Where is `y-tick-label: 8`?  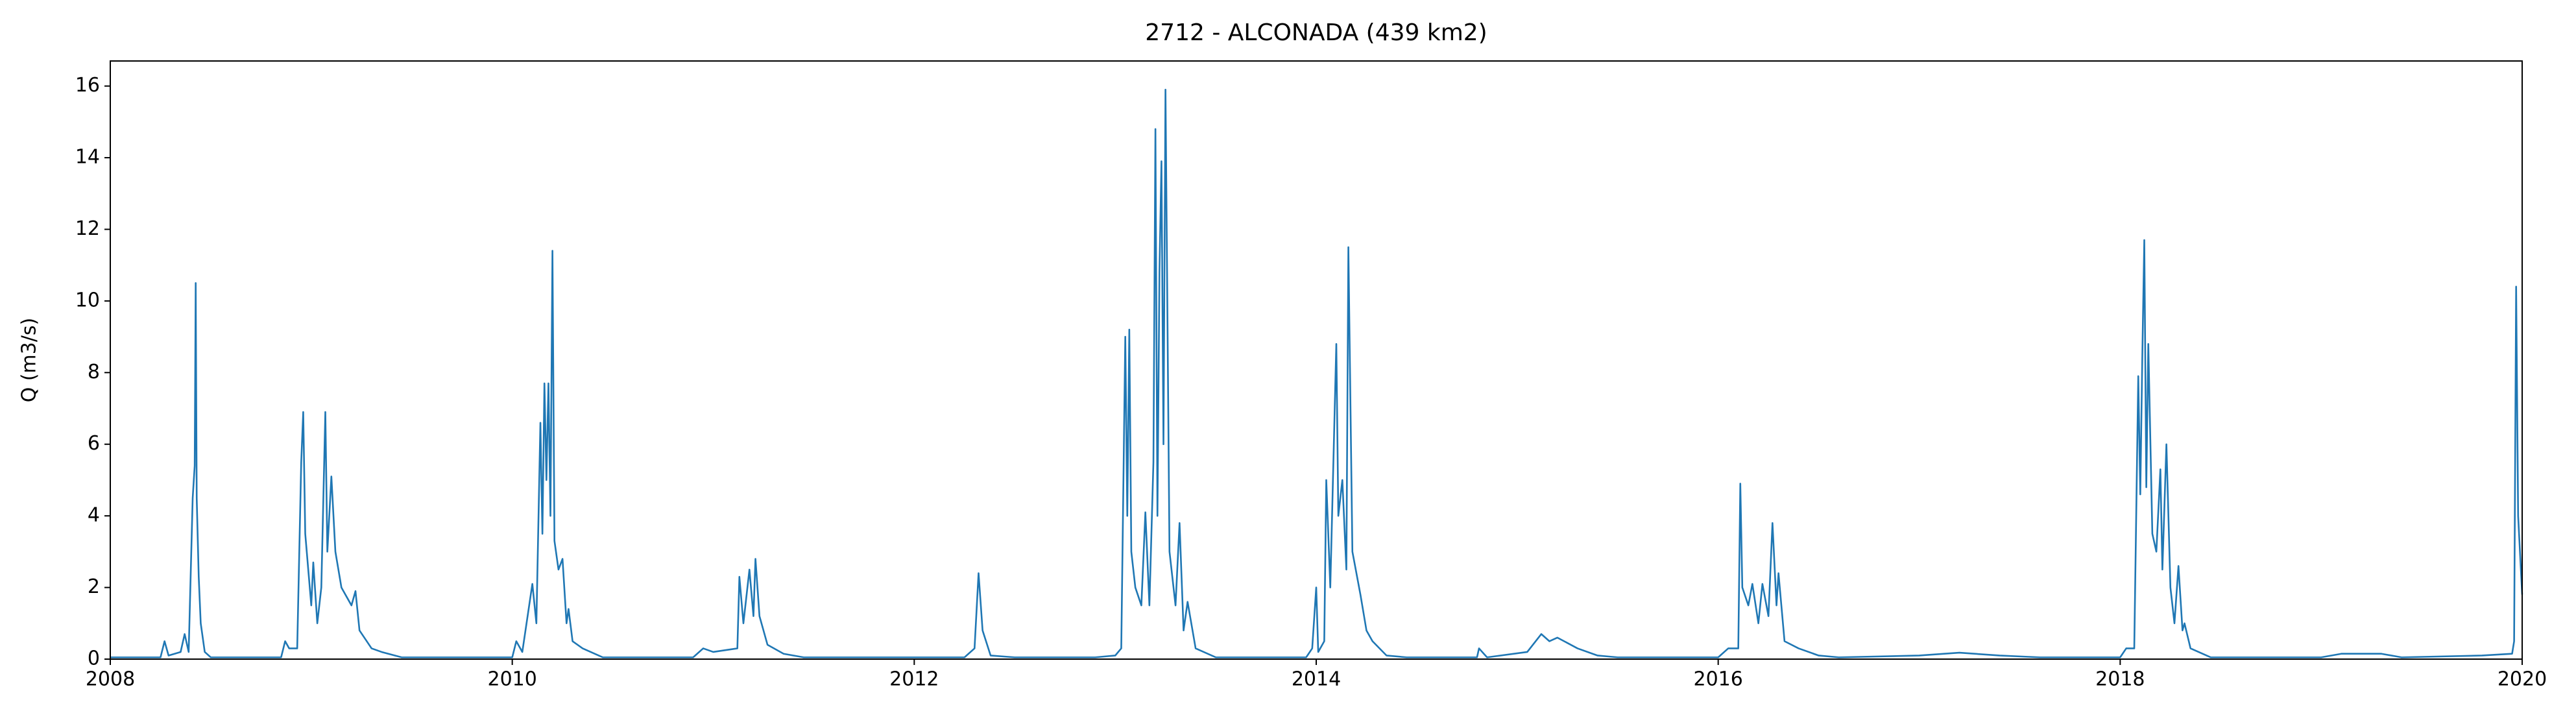 y-tick-label: 8 is located at coordinates (94, 372).